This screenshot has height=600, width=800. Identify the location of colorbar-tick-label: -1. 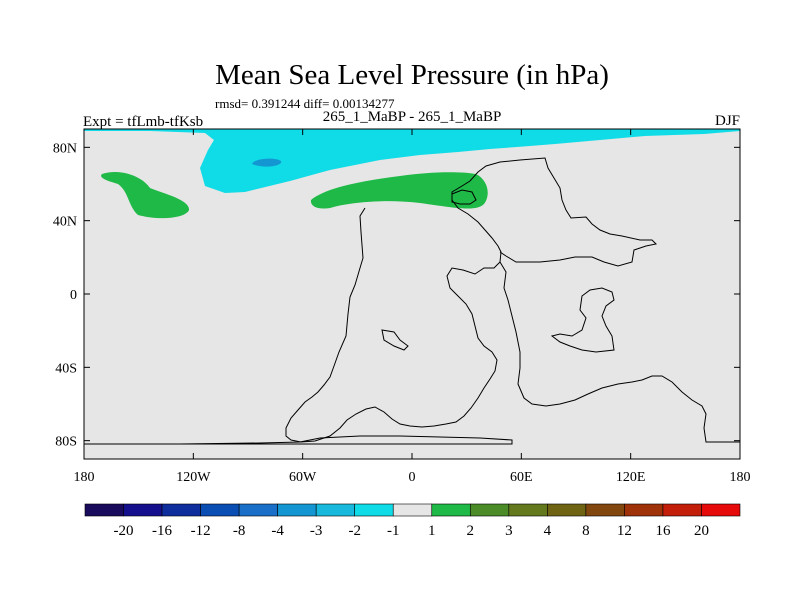
(393, 531).